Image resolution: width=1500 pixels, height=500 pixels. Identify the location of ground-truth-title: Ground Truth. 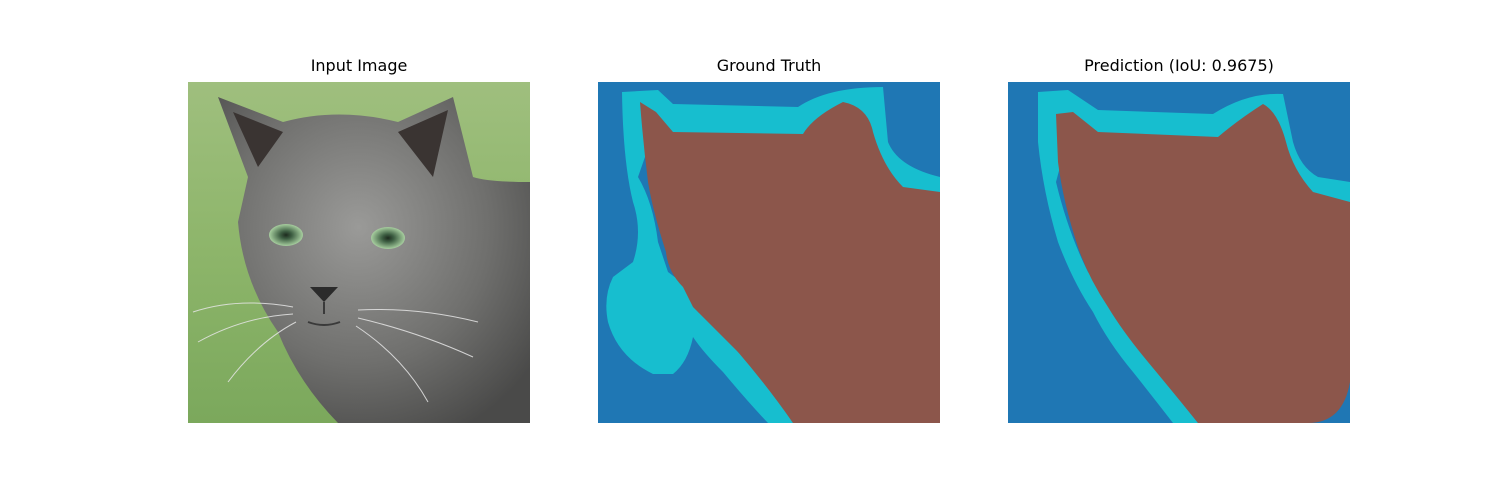
(769, 65).